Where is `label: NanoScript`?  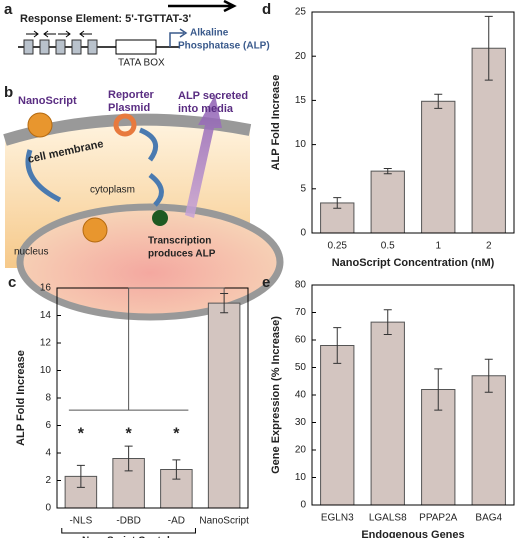
label: NanoScript is located at coordinates (47, 101).